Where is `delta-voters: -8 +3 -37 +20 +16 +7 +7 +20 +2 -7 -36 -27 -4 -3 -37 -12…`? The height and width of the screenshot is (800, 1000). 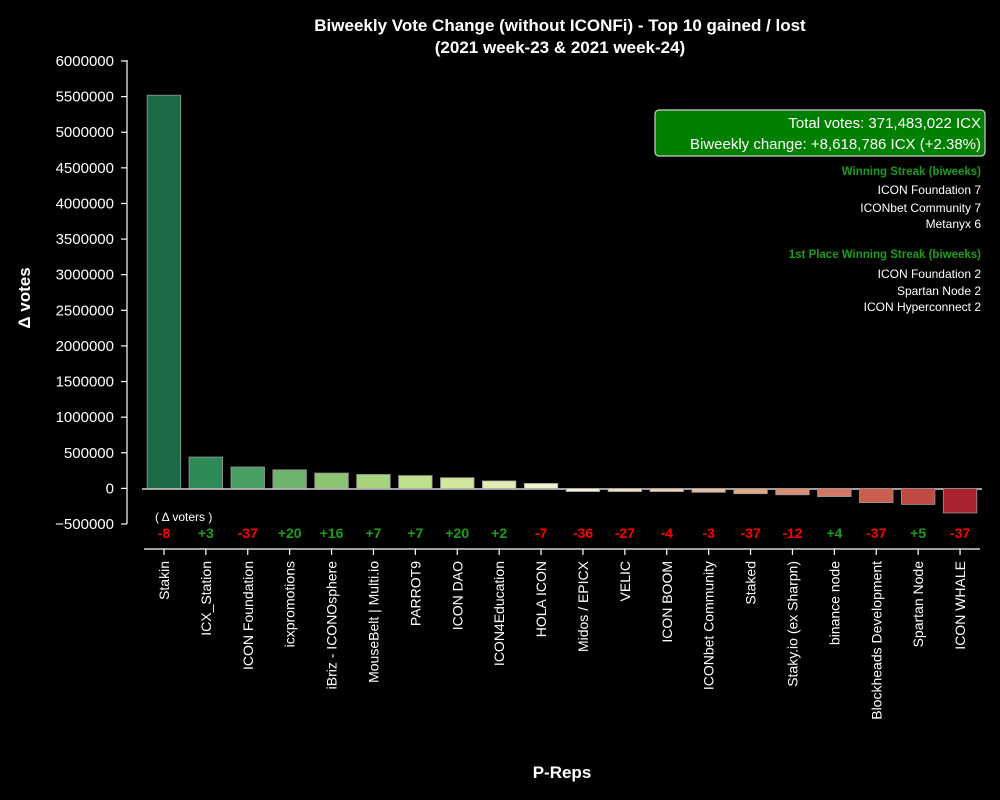
delta-voters: -8 +3 -37 +20 +16 +7 +7 +20 +2 -7 -36 -27 -4 -3 -37 -12… is located at coordinates (564, 533).